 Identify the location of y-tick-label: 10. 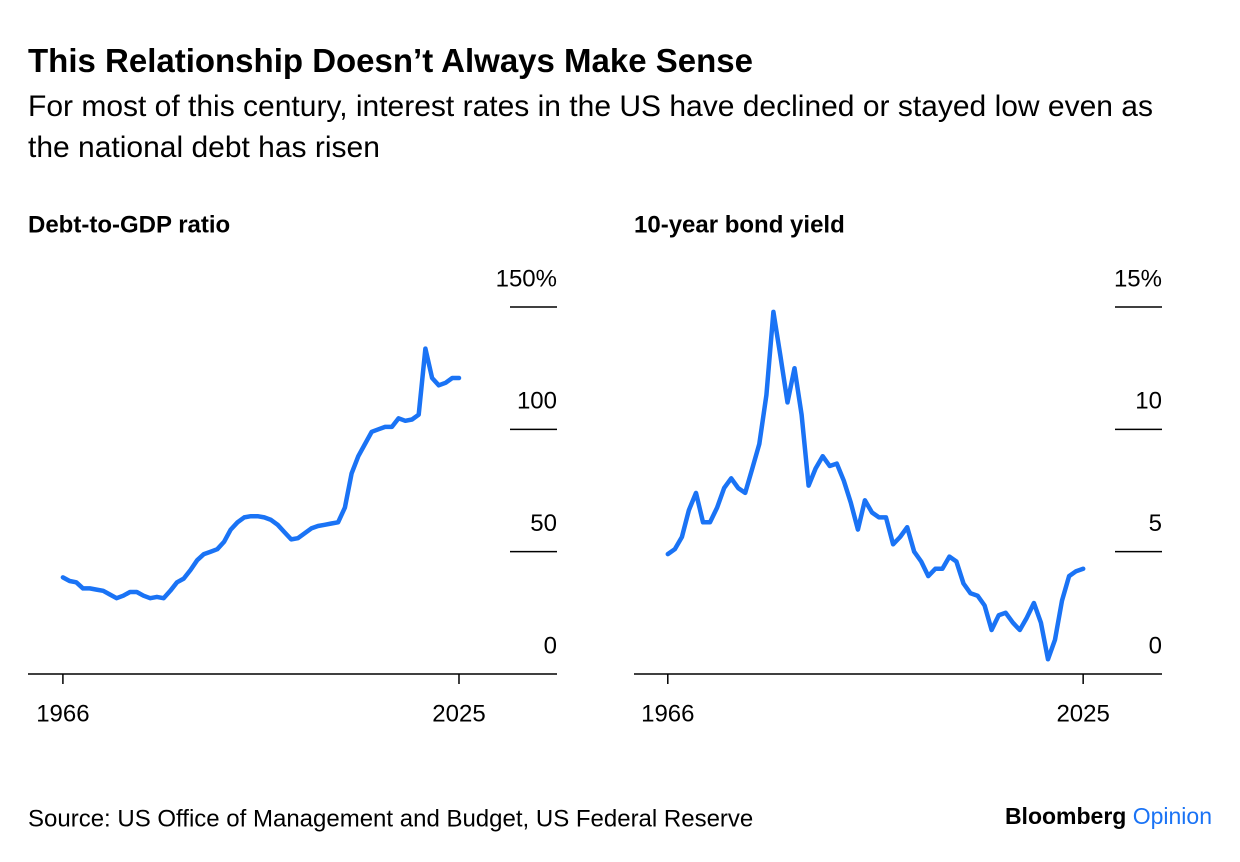
(1148, 401).